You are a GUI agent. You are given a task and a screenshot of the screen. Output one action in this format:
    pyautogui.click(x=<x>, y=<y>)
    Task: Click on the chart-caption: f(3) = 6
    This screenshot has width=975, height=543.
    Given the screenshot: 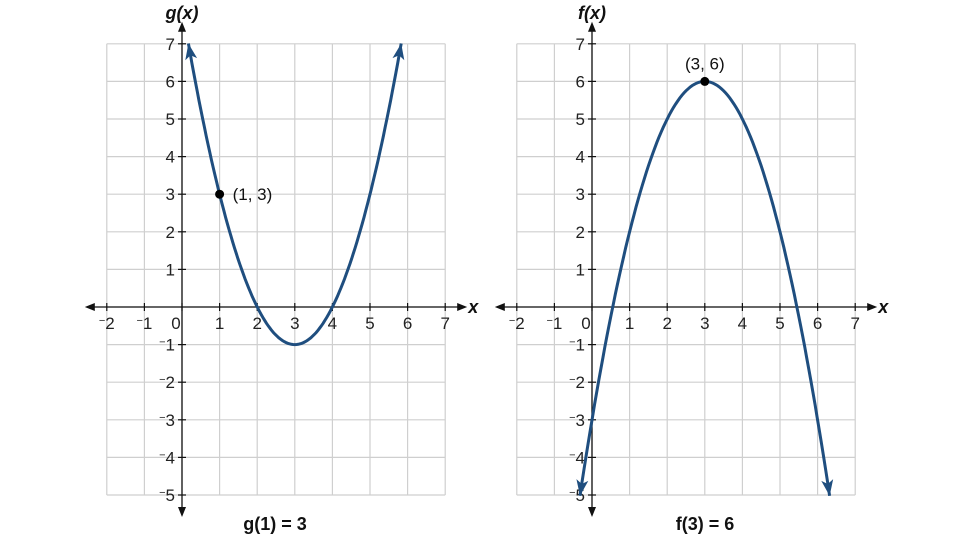 What is the action you would take?
    pyautogui.click(x=705, y=524)
    